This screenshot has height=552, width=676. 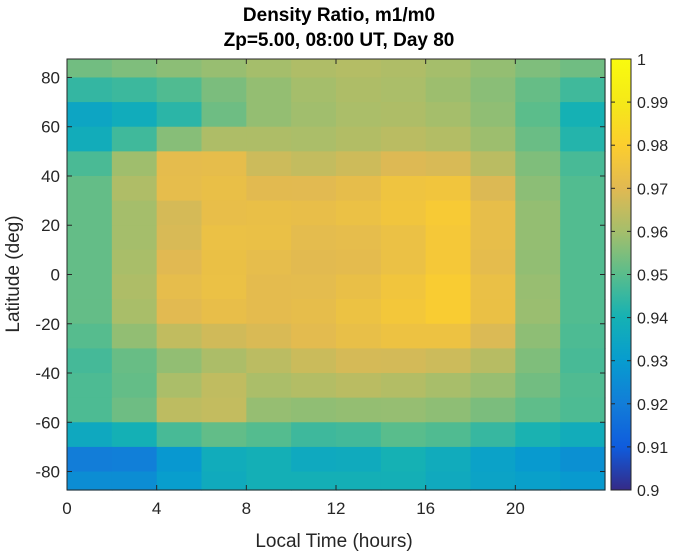 I want to click on y-tick-label: -20, so click(x=47, y=324).